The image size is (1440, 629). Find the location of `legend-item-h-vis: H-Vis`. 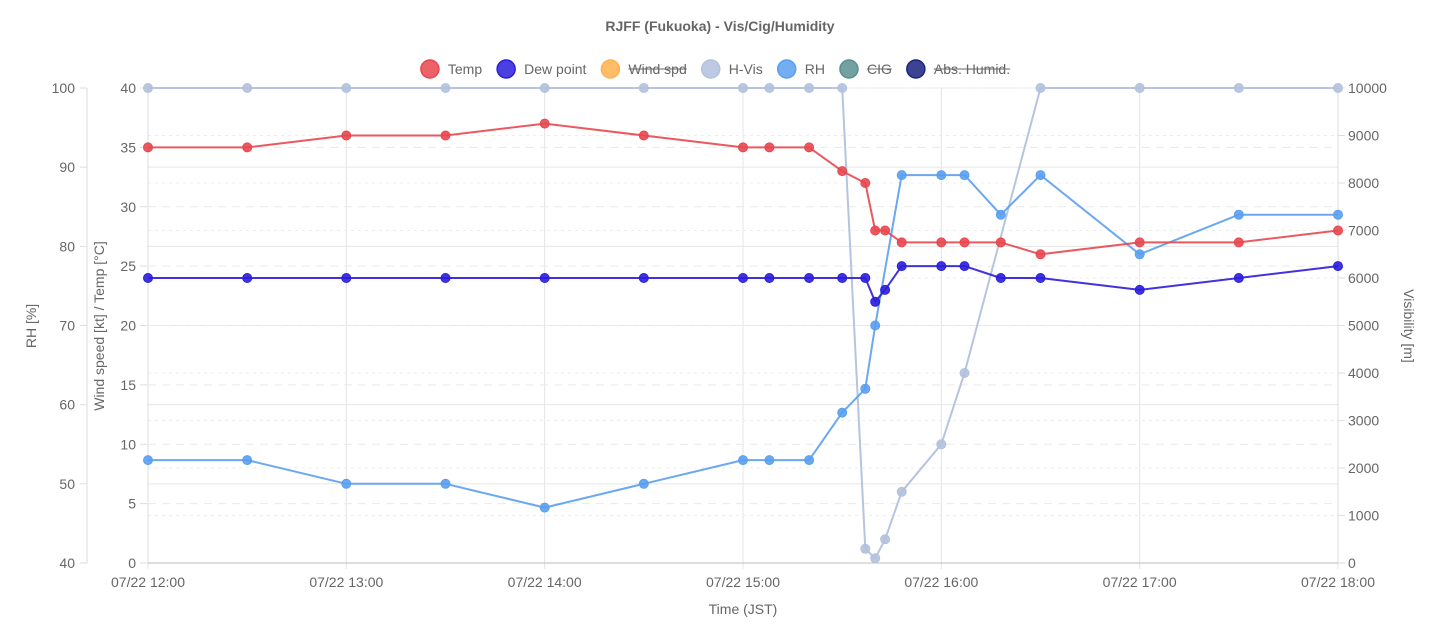

legend-item-h-vis: H-Vis is located at coordinates (732, 69).